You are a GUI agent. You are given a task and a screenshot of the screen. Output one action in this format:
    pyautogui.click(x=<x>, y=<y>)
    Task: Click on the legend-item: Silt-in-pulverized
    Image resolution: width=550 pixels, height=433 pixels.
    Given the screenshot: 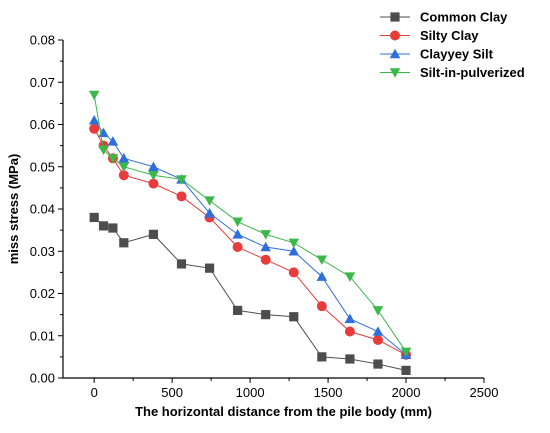 What is the action you would take?
    pyautogui.click(x=452, y=72)
    